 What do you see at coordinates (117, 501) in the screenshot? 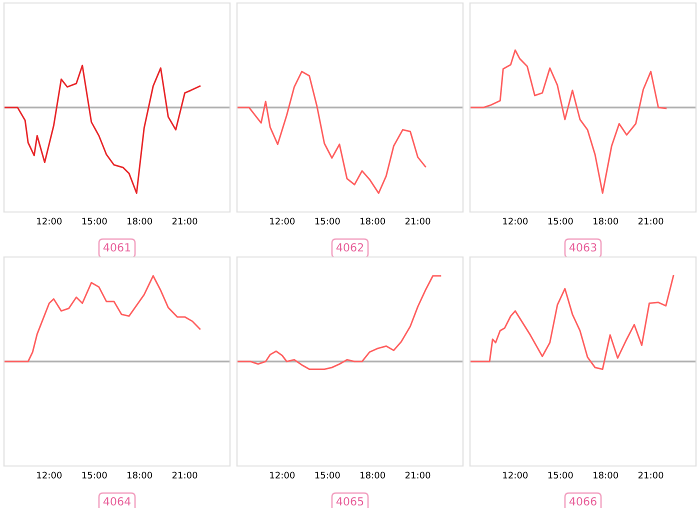
I see `x-axis-title: 4064` at bounding box center [117, 501].